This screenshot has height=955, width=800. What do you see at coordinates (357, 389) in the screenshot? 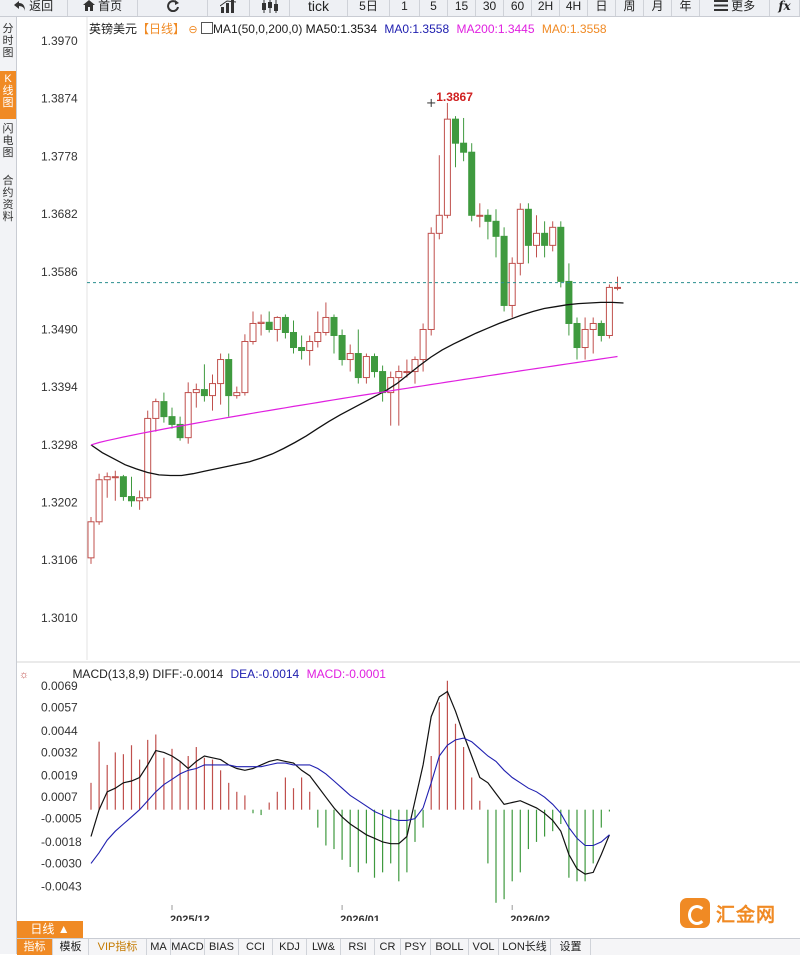
I see `ma50-line` at bounding box center [357, 389].